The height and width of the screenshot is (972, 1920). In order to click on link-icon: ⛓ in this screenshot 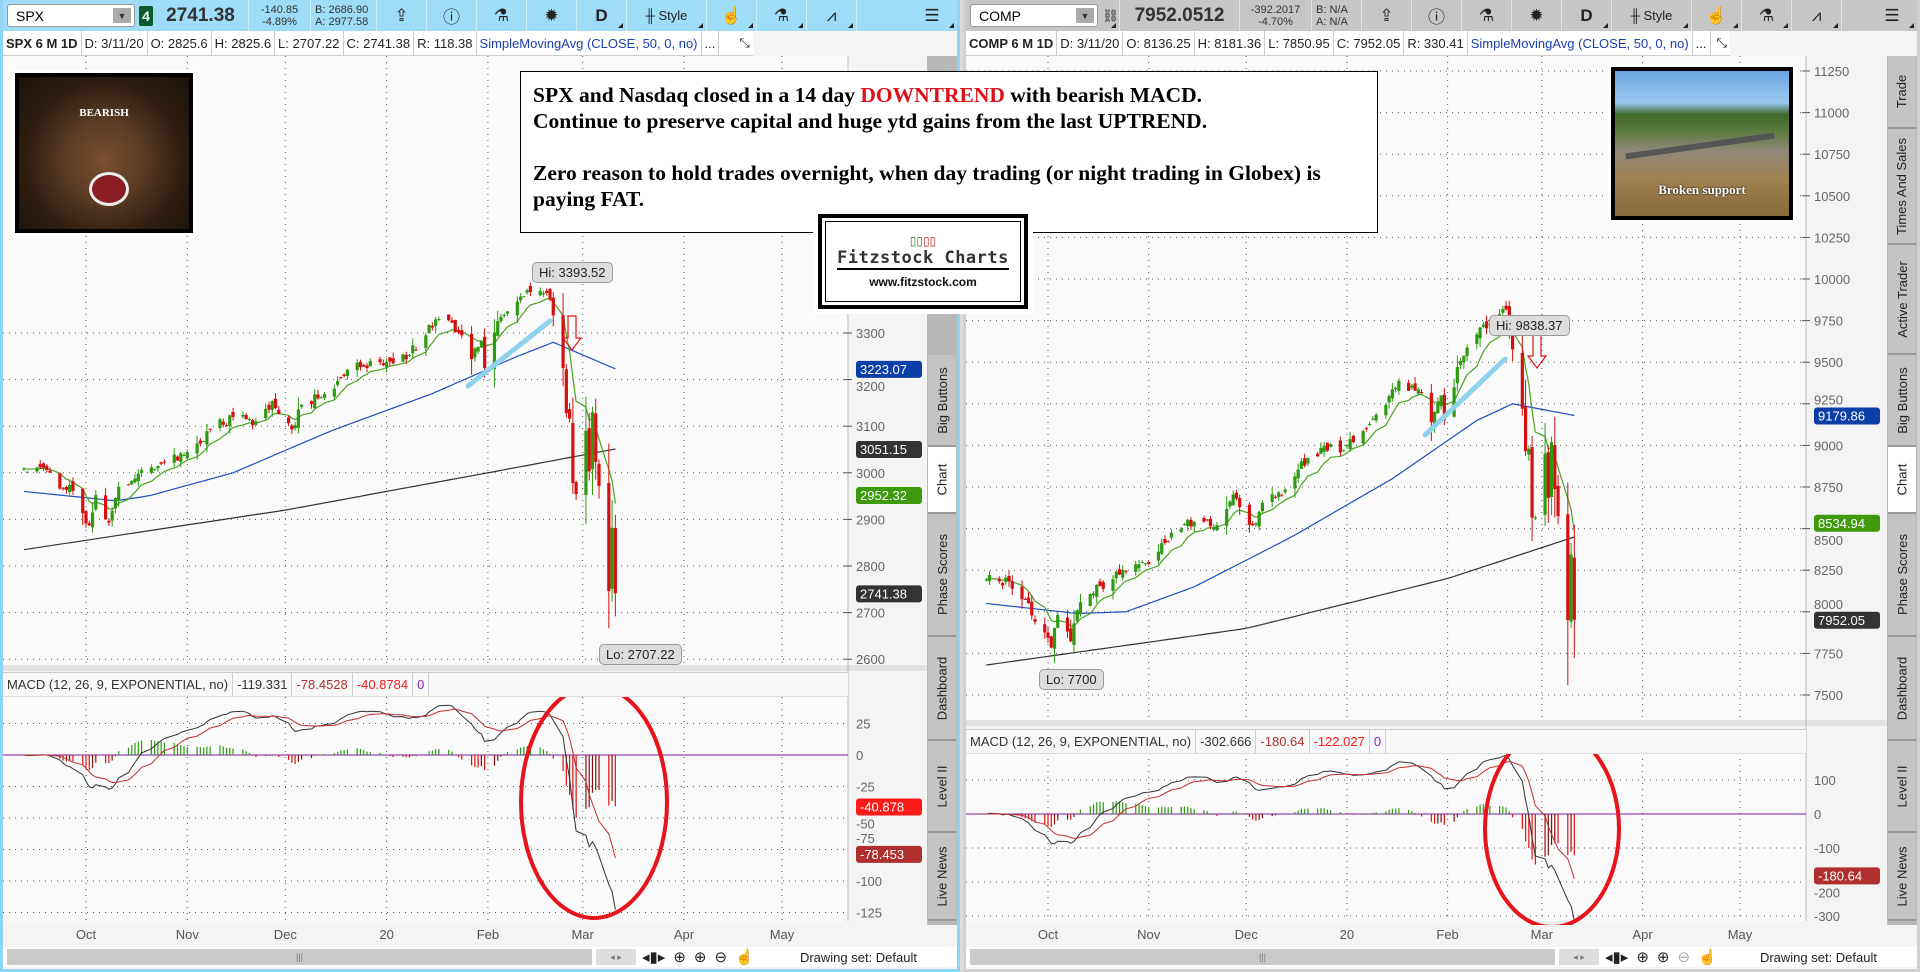, I will do `click(1111, 15)`.